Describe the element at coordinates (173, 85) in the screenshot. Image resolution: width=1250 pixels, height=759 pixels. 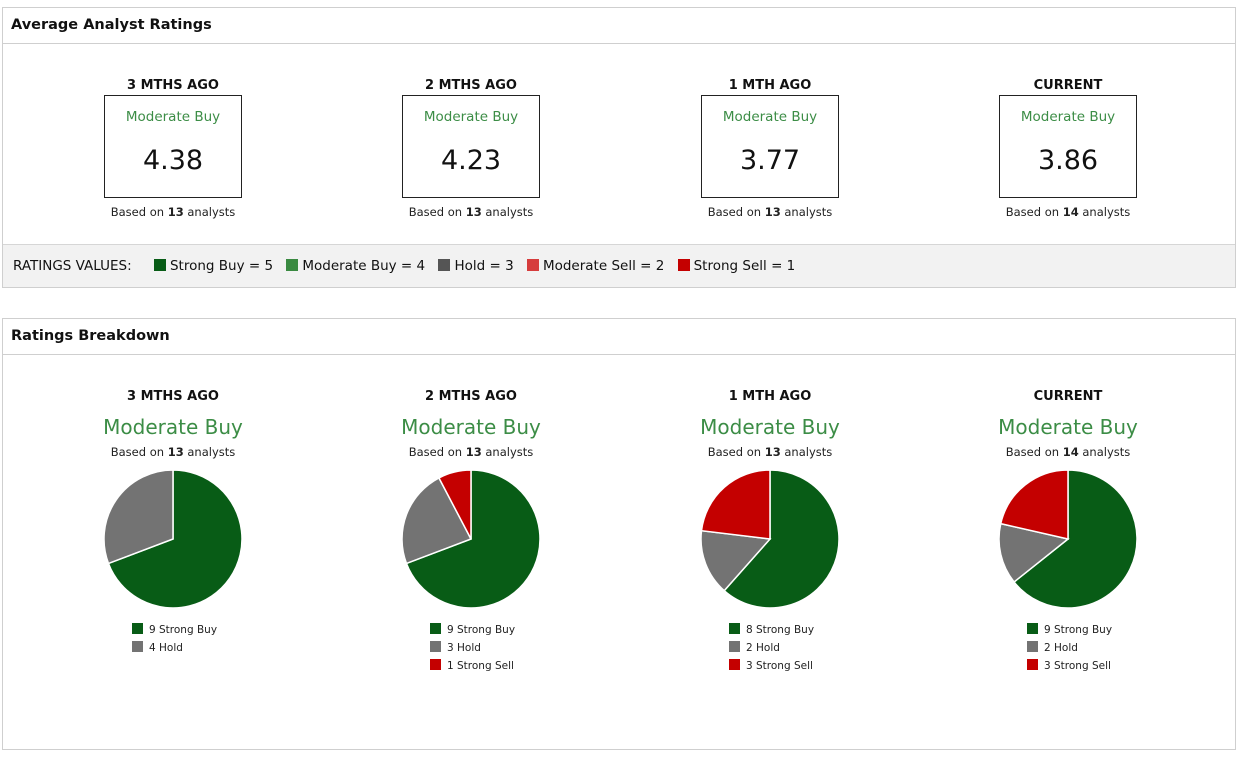
I see `card-period: 3 MTHS AGO` at that location.